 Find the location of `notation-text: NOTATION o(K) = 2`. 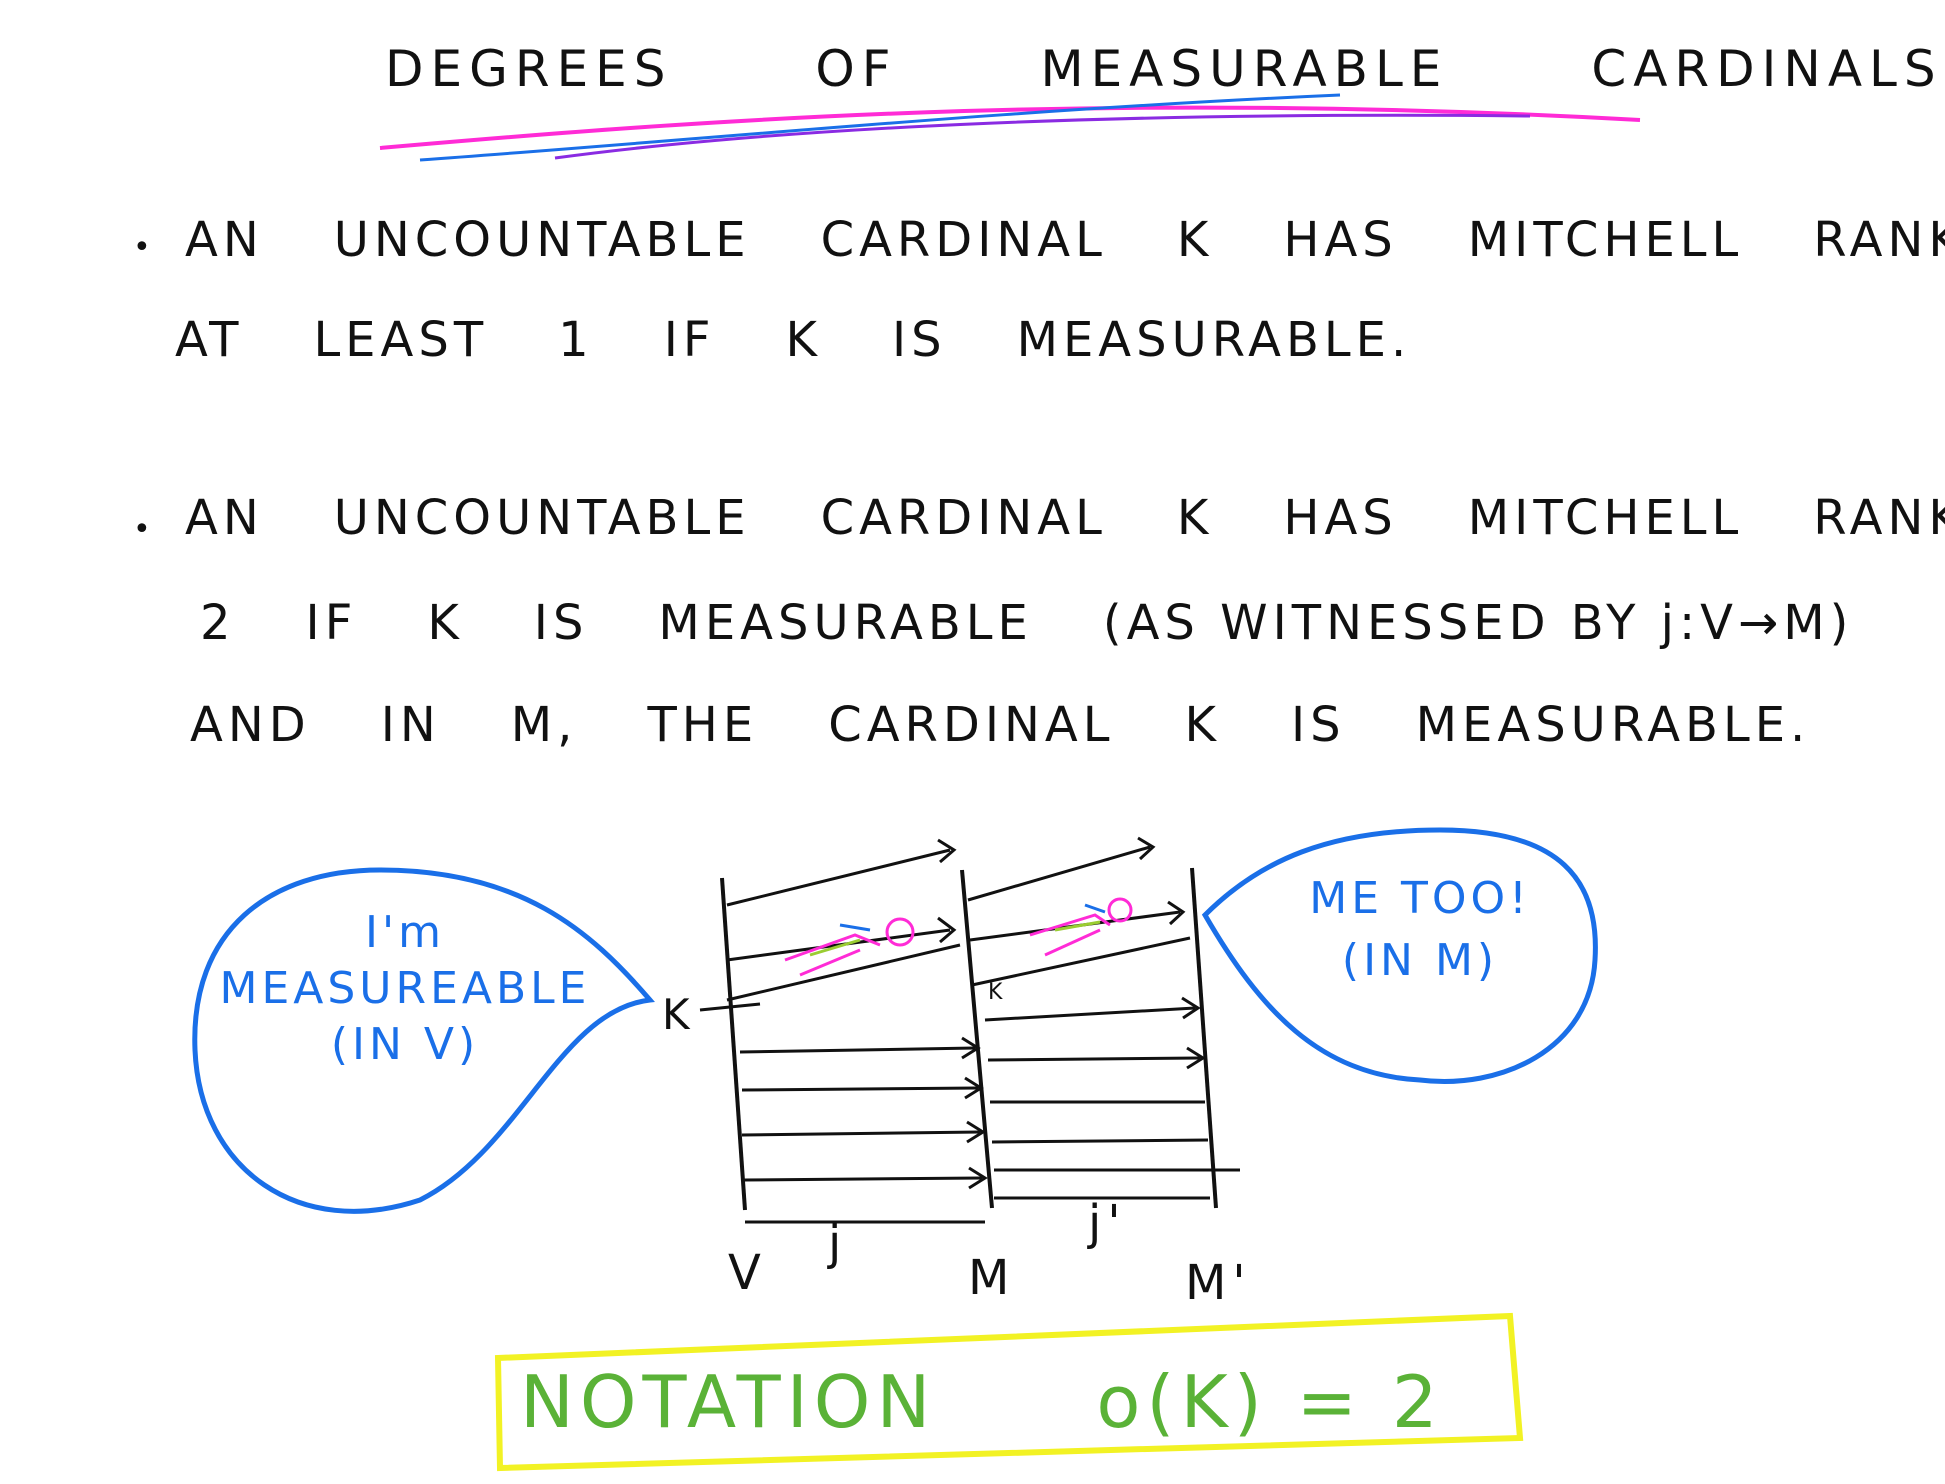

notation-text: NOTATION o(K) = 2 is located at coordinates (982, 1402).